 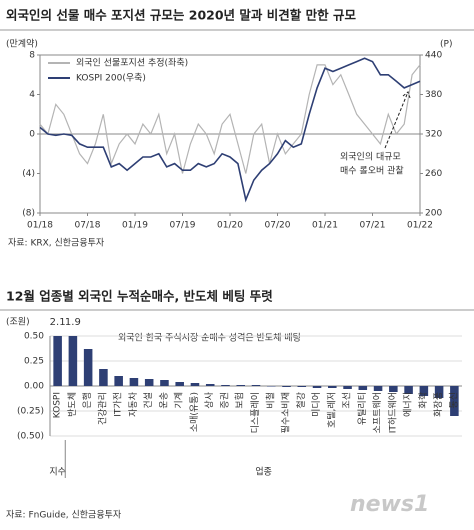 What do you see at coordinates (270, 400) in the screenshot?
I see `x-tick-label: 비철` at bounding box center [270, 400].